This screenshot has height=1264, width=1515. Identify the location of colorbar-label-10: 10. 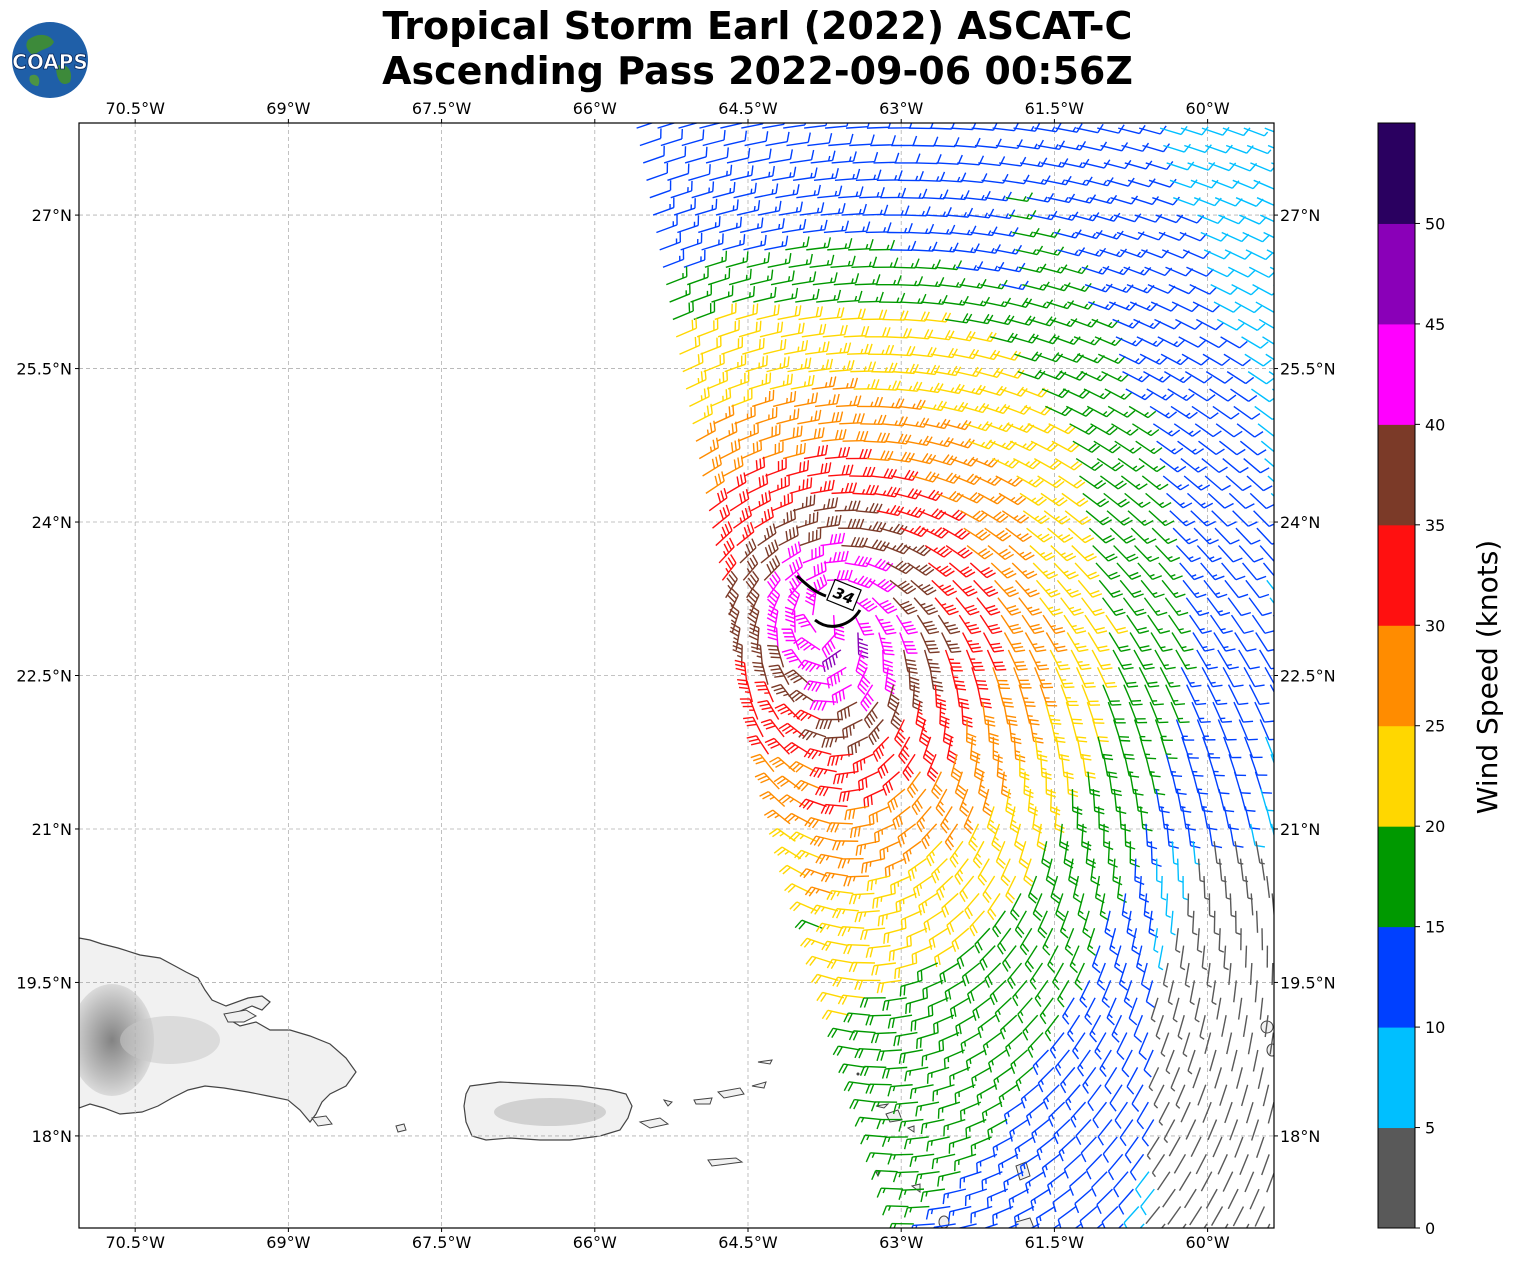
(1435, 1027).